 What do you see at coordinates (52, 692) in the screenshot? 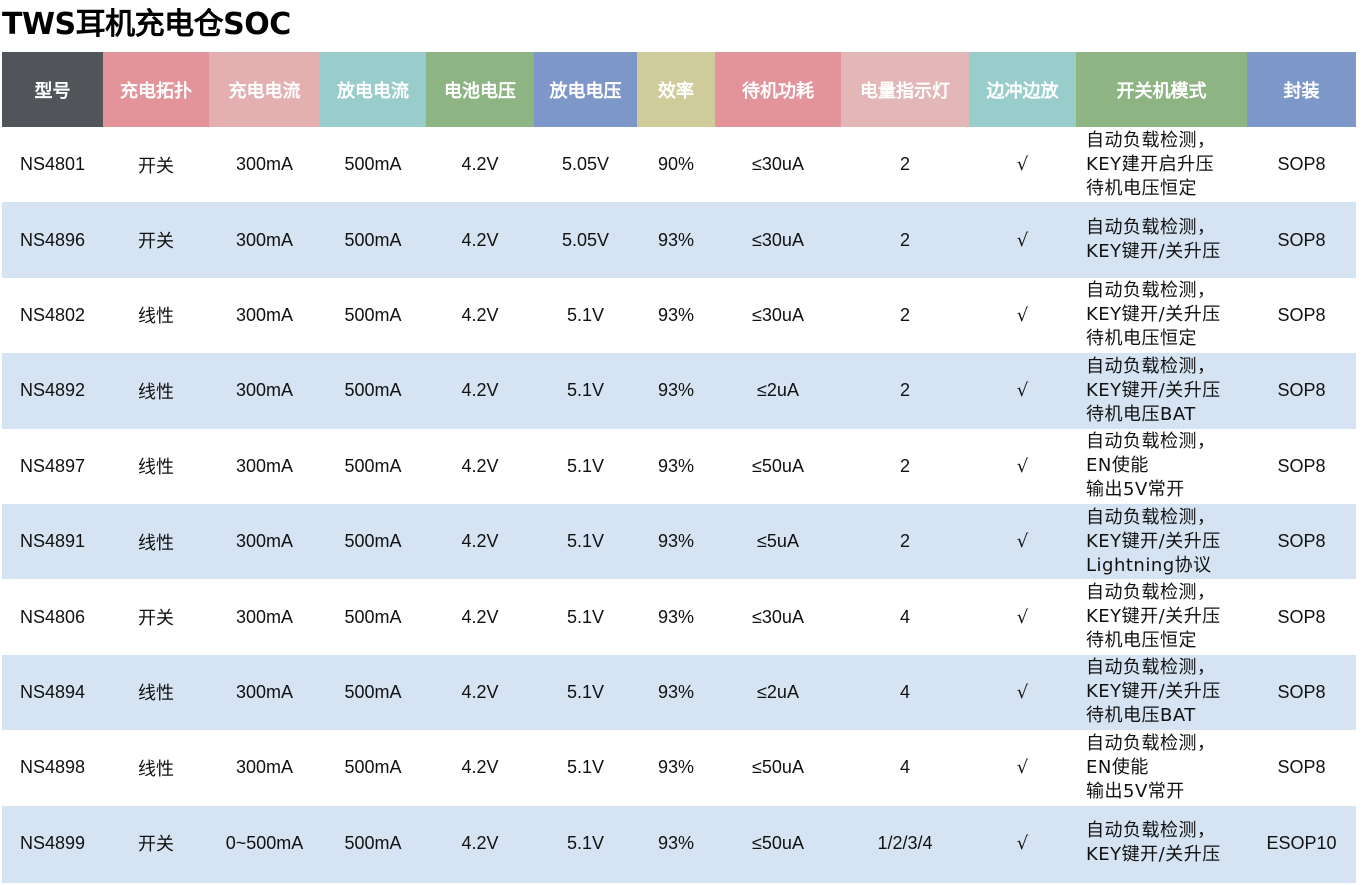
I see `cell-model: NS4894` at bounding box center [52, 692].